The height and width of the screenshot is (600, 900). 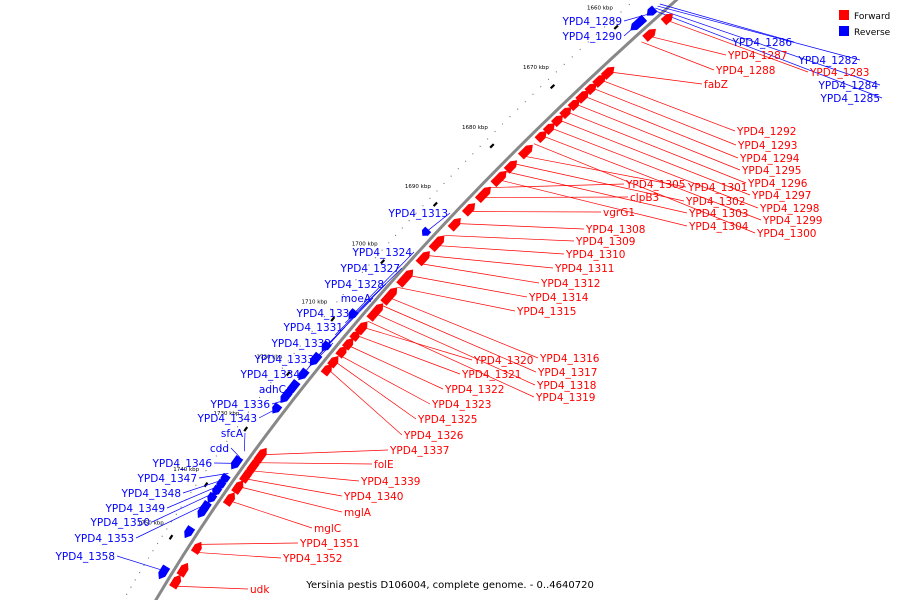 I want to click on gene-label: clpB3, so click(x=644, y=198).